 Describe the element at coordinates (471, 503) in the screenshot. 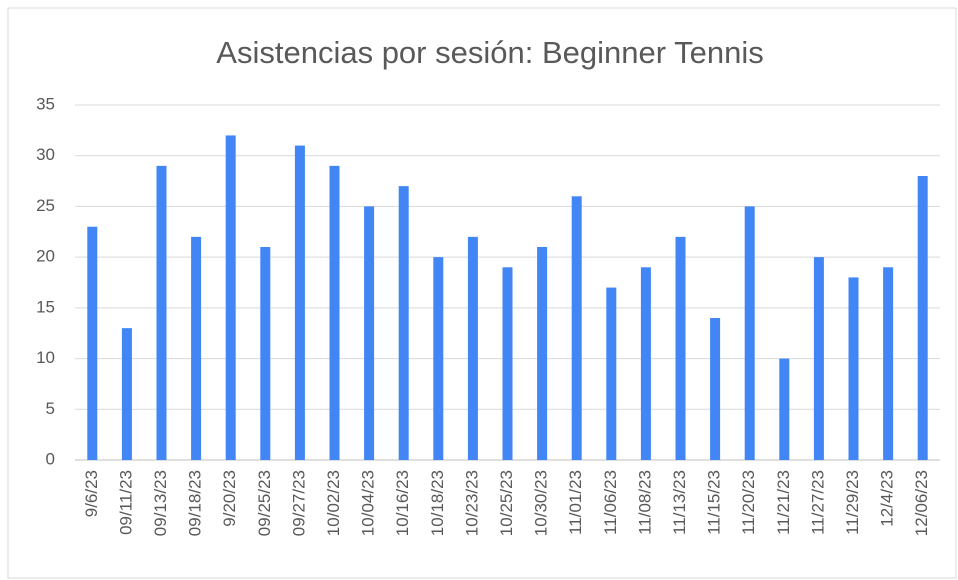

I see `x-tick-label: 10/23/23` at that location.